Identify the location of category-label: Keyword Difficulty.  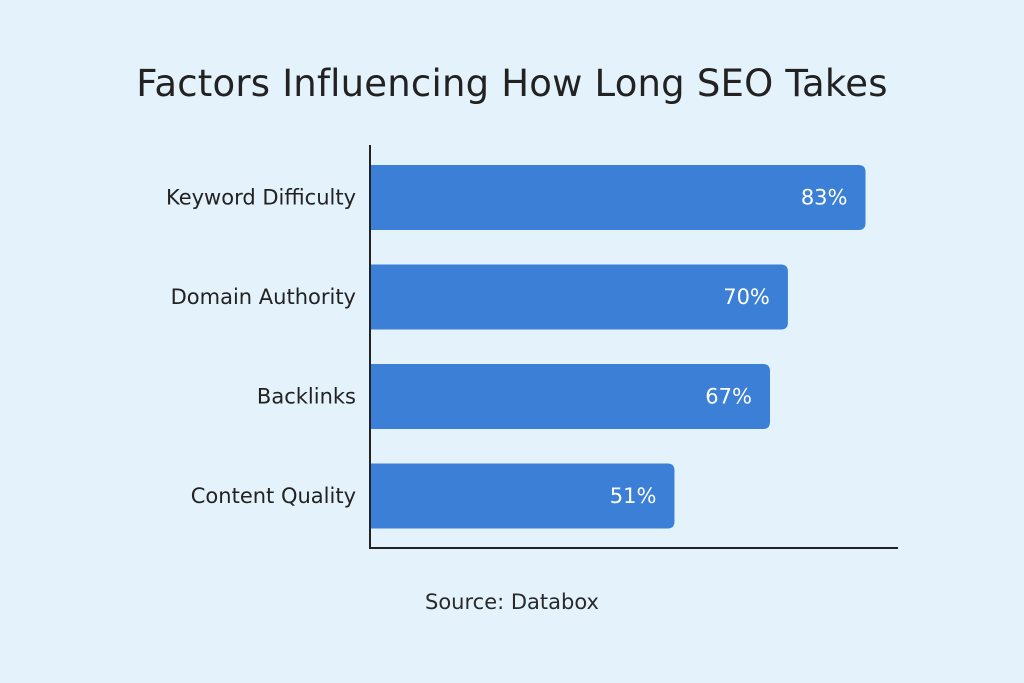
(261, 198).